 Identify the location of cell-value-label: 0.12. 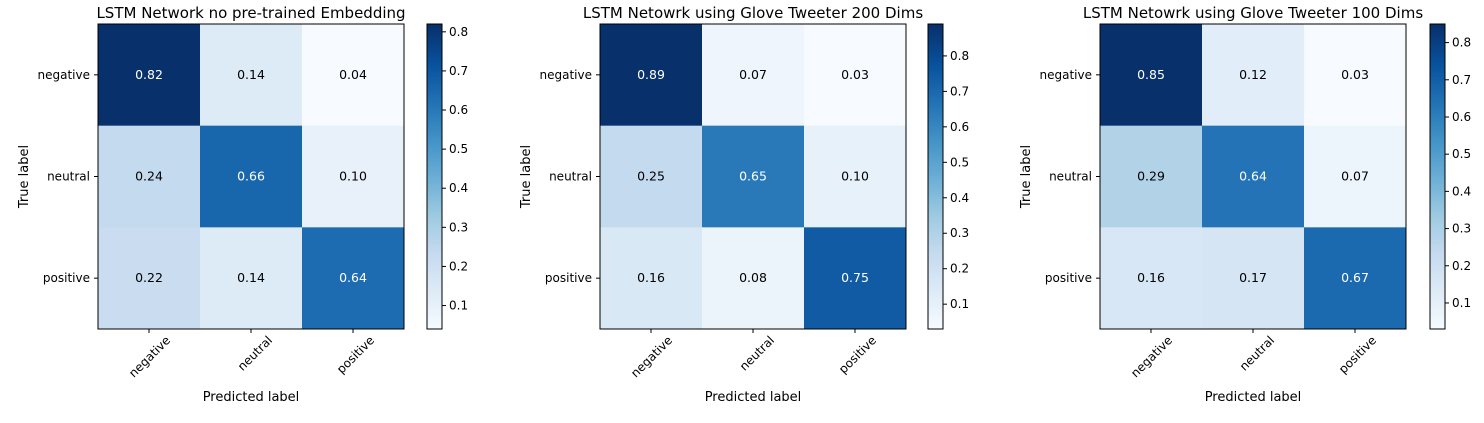
(1253, 74).